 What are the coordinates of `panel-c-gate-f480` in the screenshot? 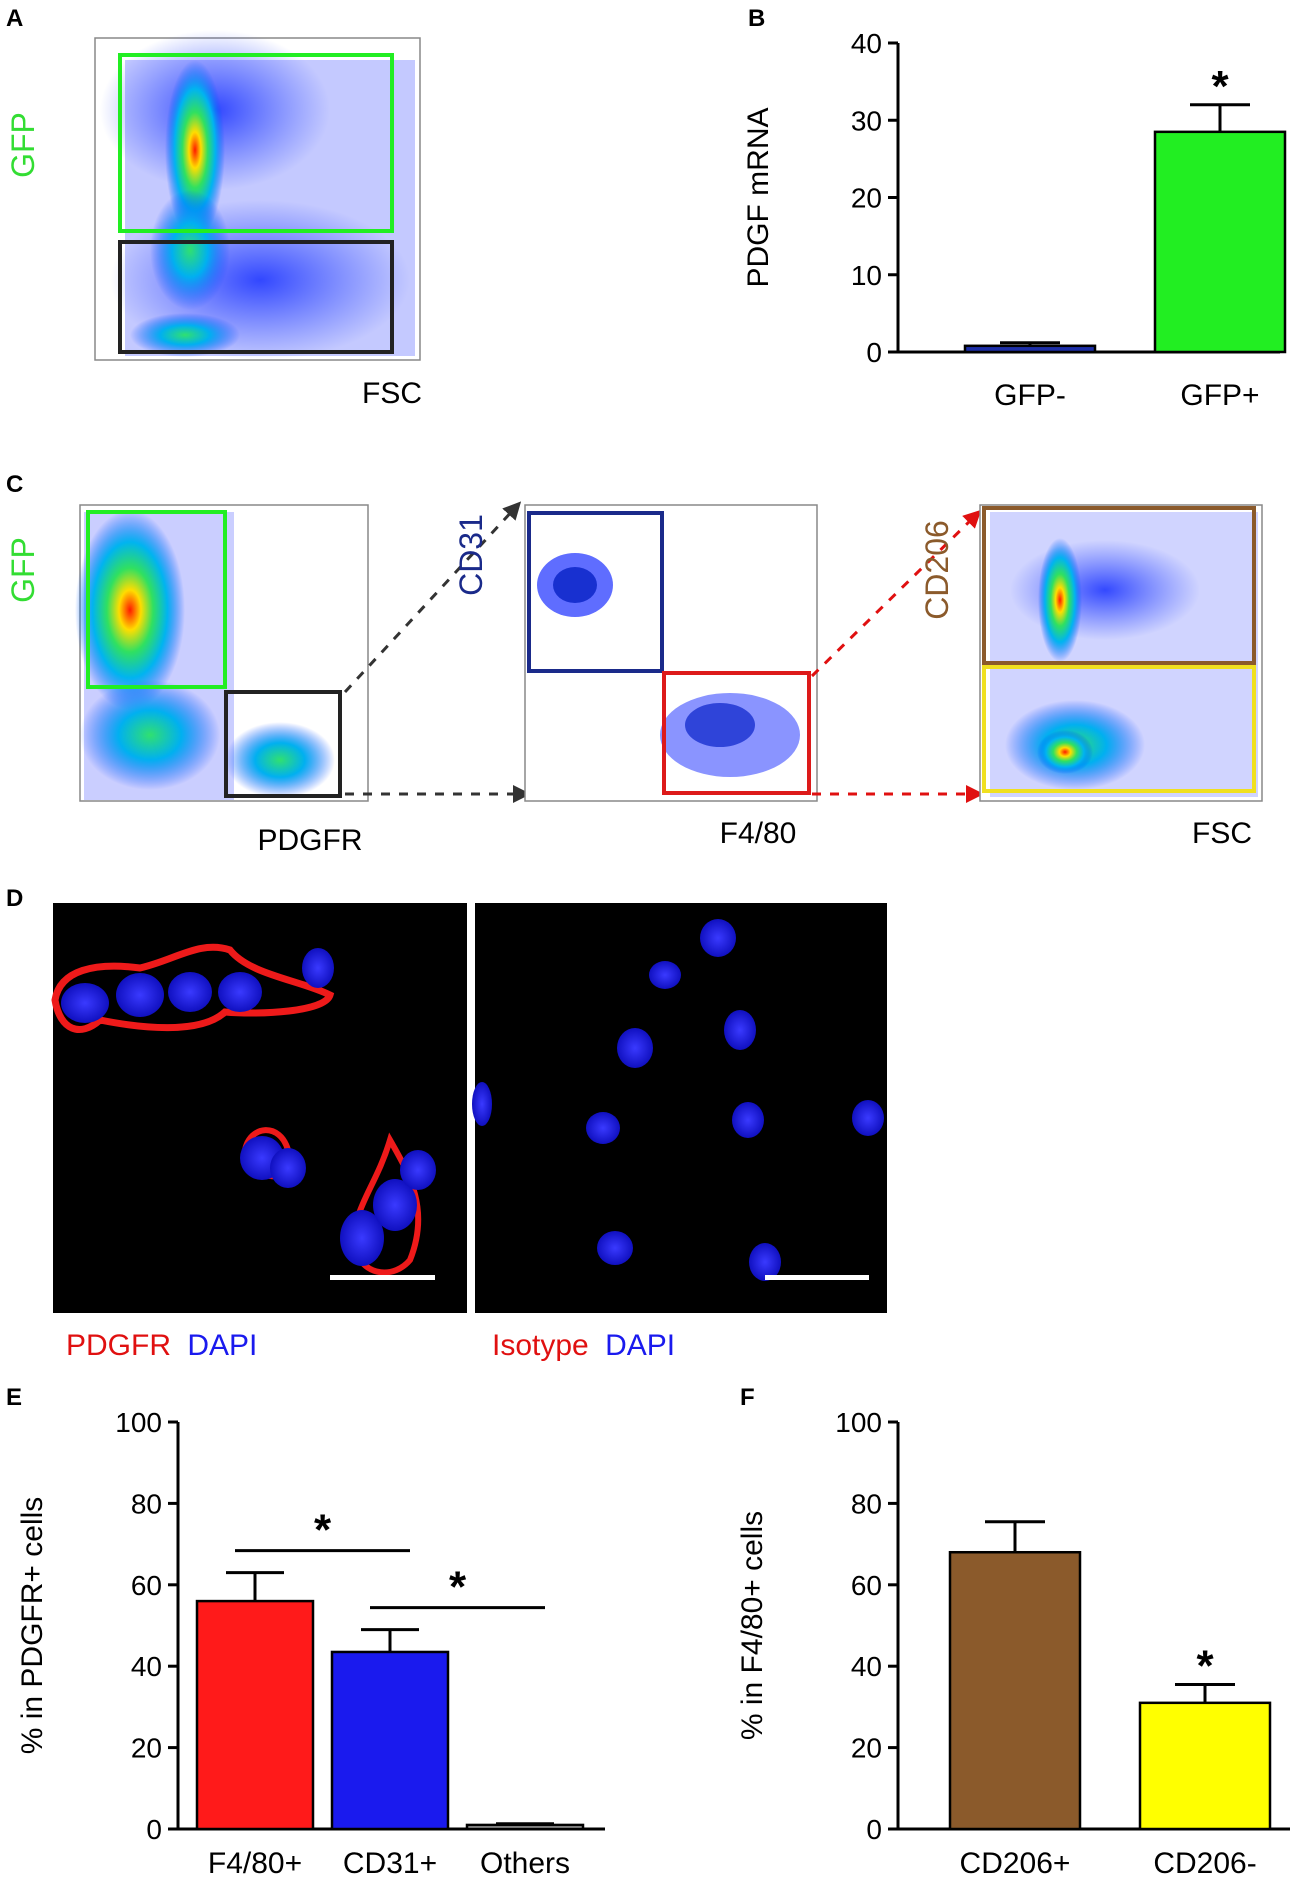 It's located at (736, 733).